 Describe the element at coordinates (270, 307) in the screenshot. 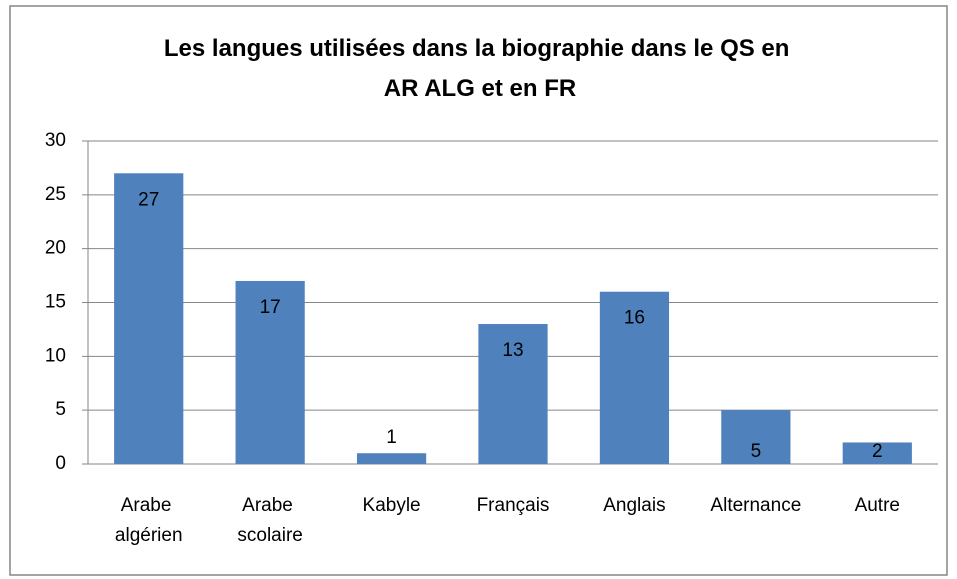

I see `data-label: 17` at that location.